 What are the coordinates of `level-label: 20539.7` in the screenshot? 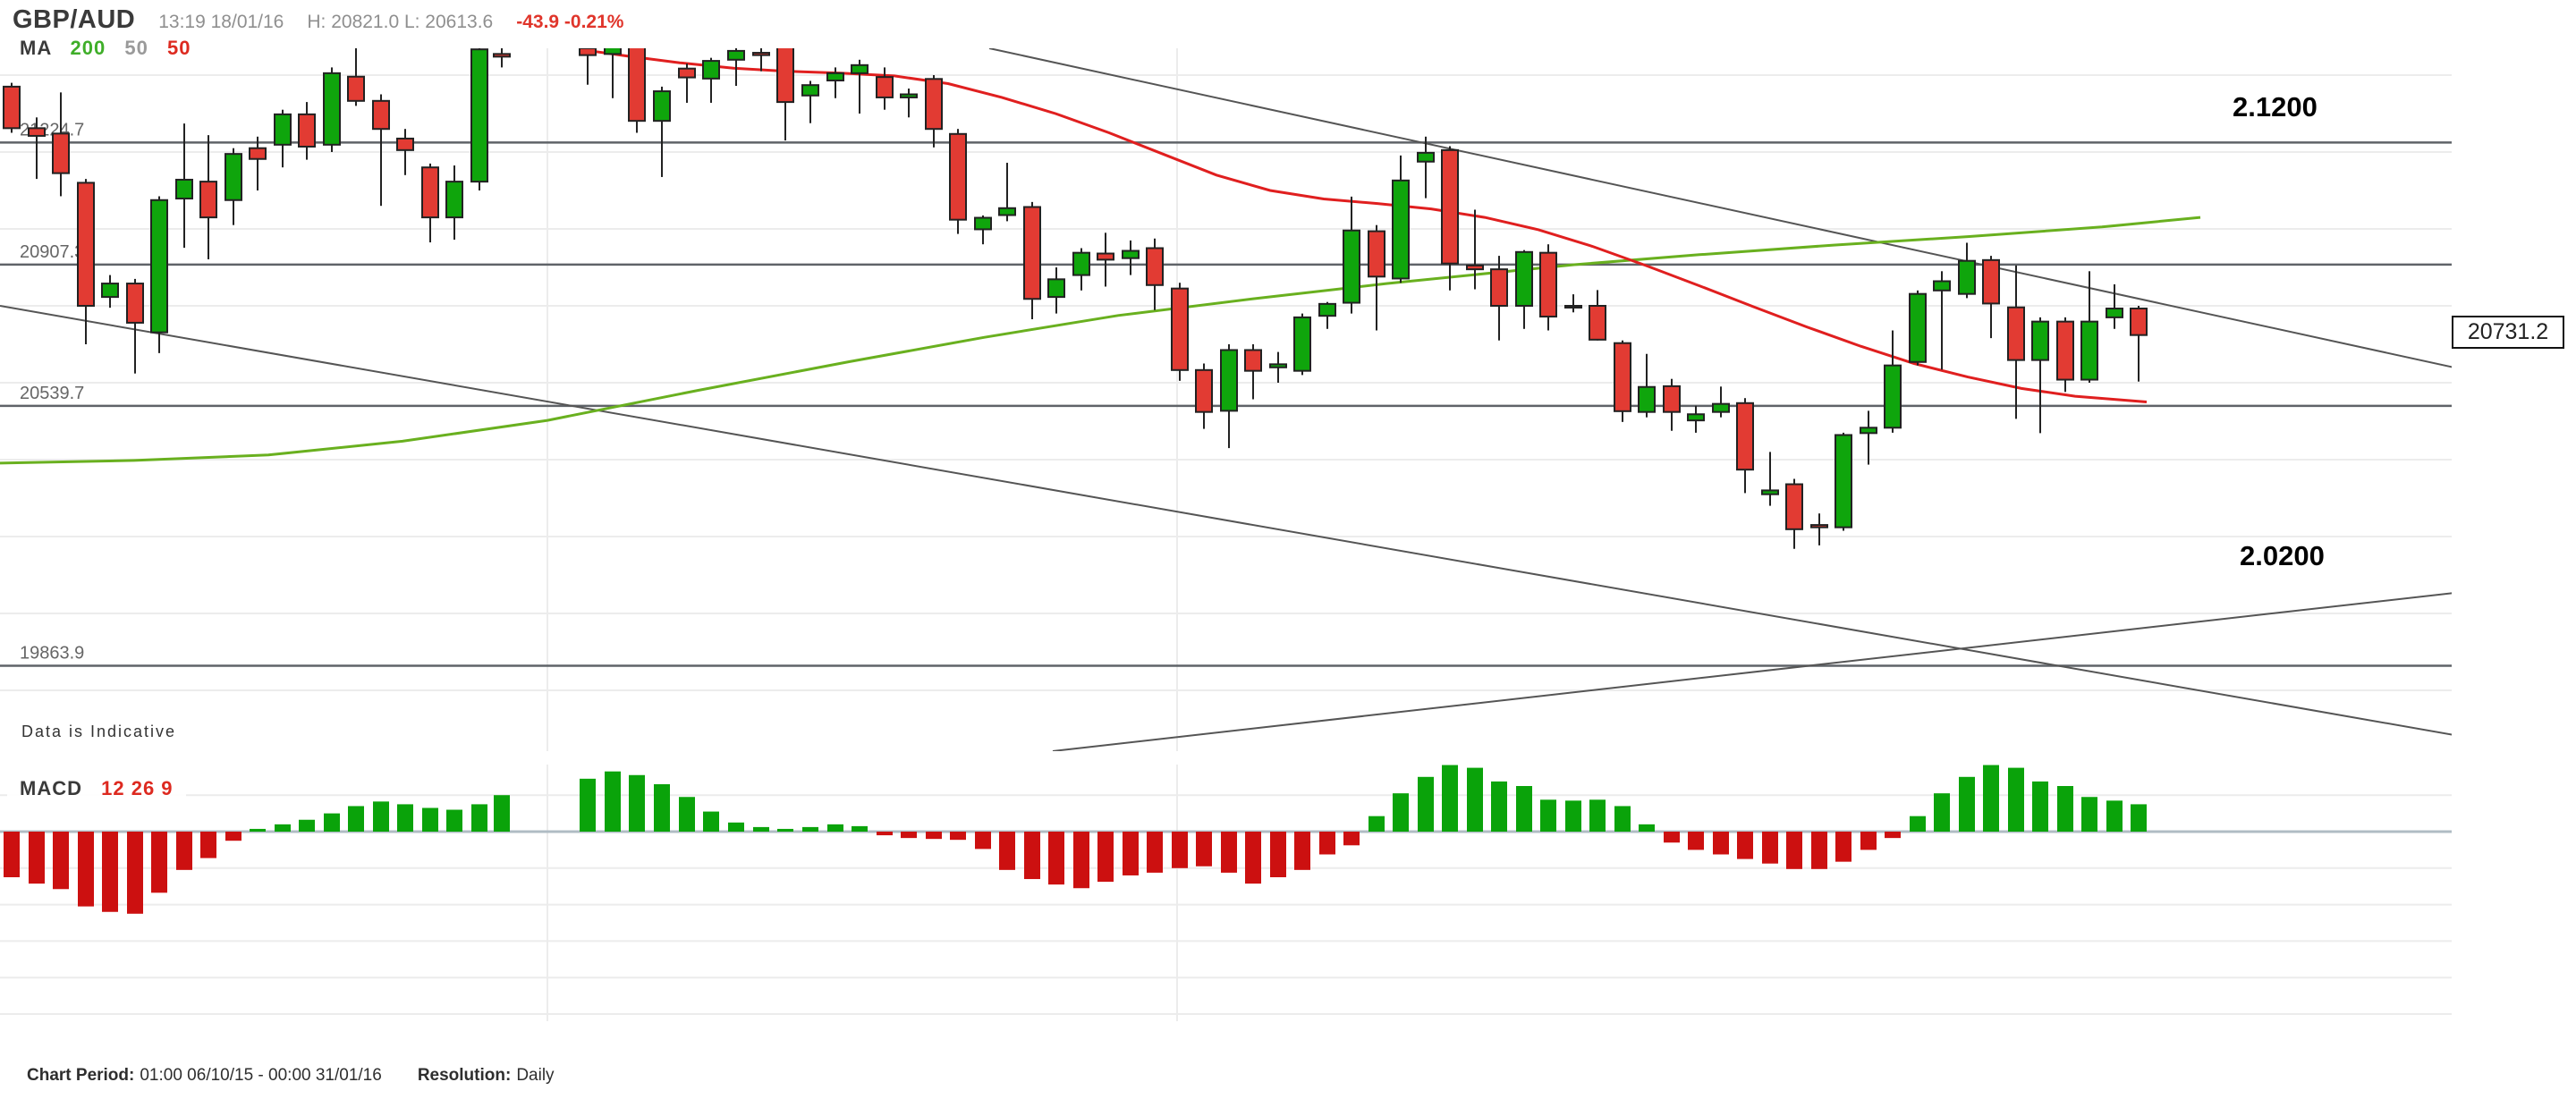 It's located at (52, 393).